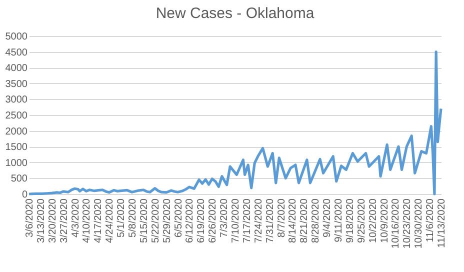 The width and height of the screenshot is (464, 272). I want to click on y-tick-label: 1500, so click(16, 148).